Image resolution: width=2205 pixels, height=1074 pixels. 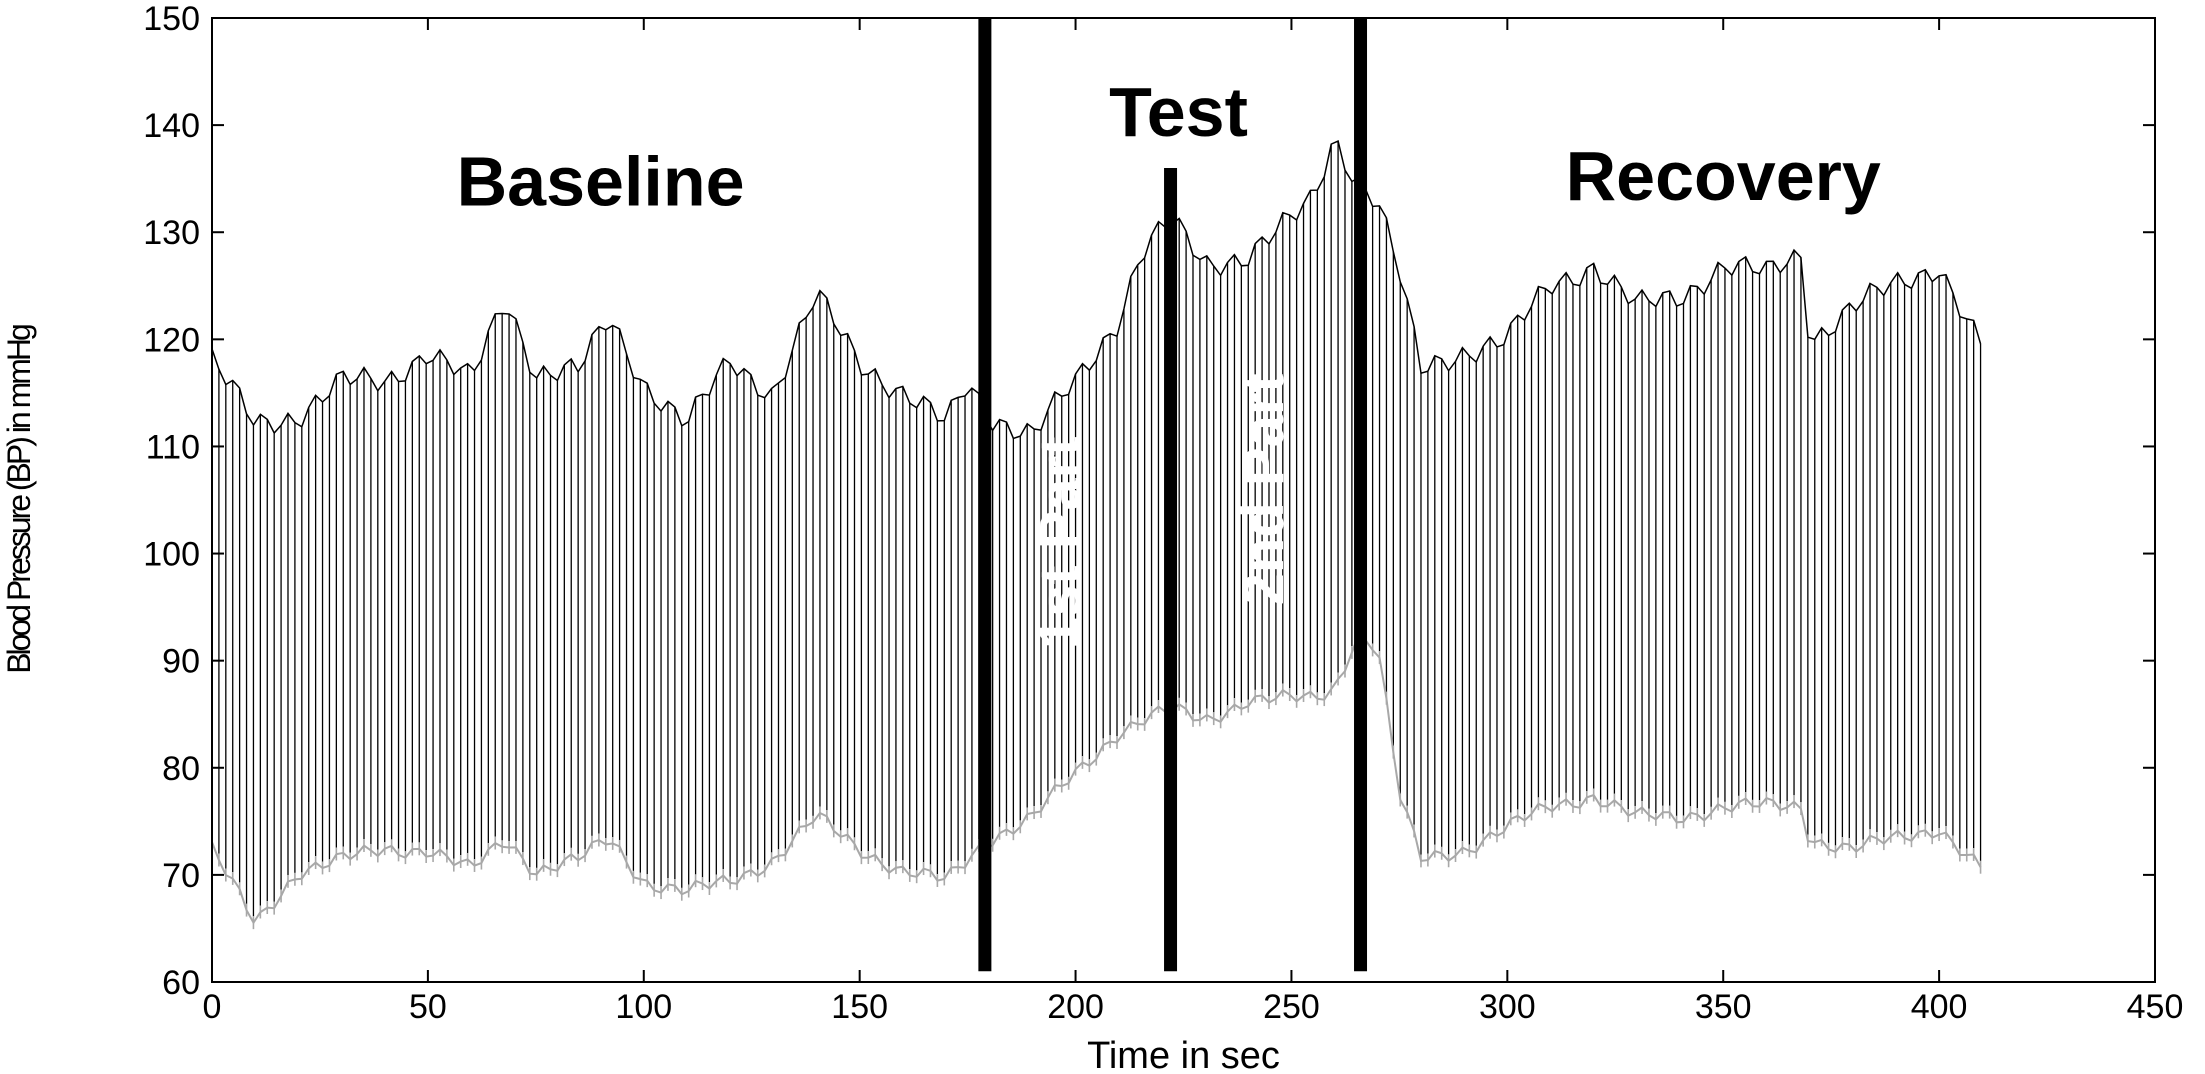 I want to click on x-tick-label: 400, so click(x=1939, y=1007).